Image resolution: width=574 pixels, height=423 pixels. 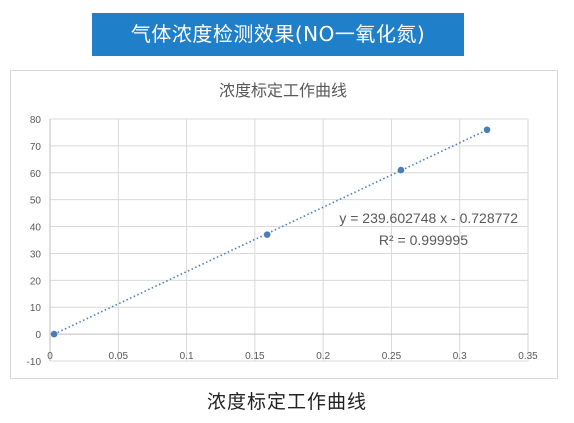 I want to click on y-tick-label: 40, so click(x=36, y=228).